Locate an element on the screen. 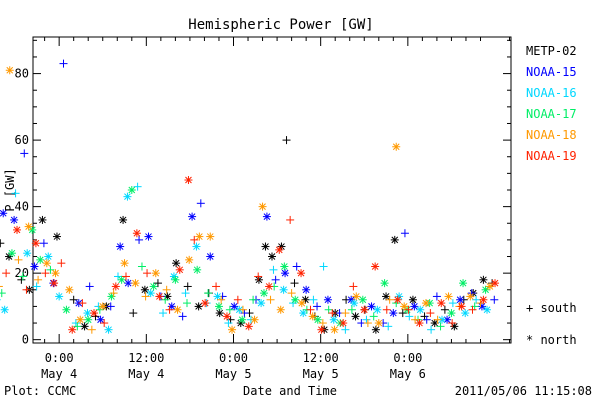 Image resolution: width=600 pixels, height=405 pixels. legend-entry: NOAA-17 is located at coordinates (551, 114).